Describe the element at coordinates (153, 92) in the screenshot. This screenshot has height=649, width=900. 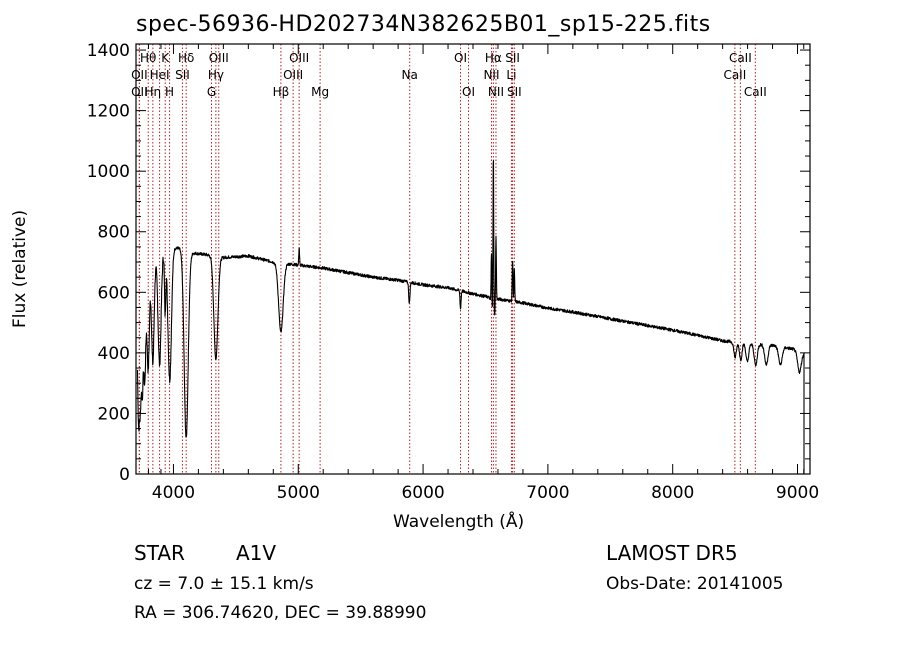
I see `line-label: Hη` at that location.